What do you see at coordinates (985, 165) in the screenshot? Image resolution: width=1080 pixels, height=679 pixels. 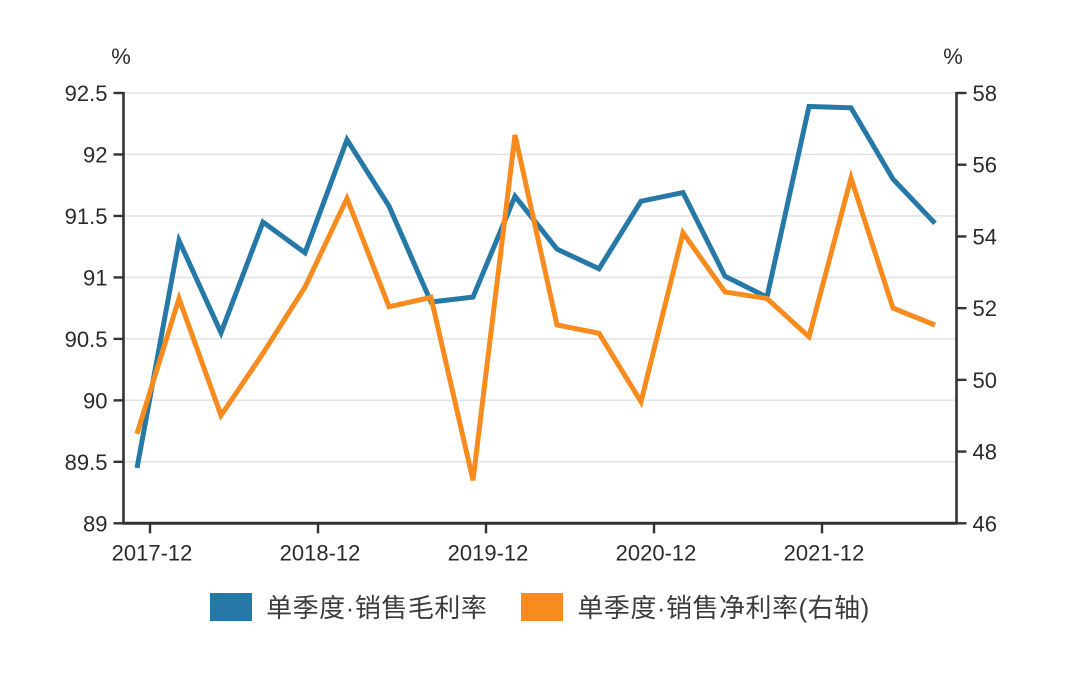 I see `right-axis-tick-label: 56` at bounding box center [985, 165].